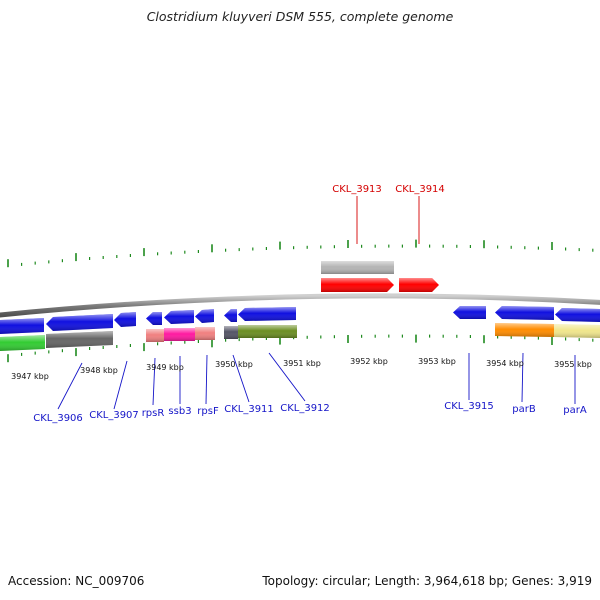  Describe the element at coordinates (300, 337) in the screenshot. I see `reverse-strand-blocks` at that location.